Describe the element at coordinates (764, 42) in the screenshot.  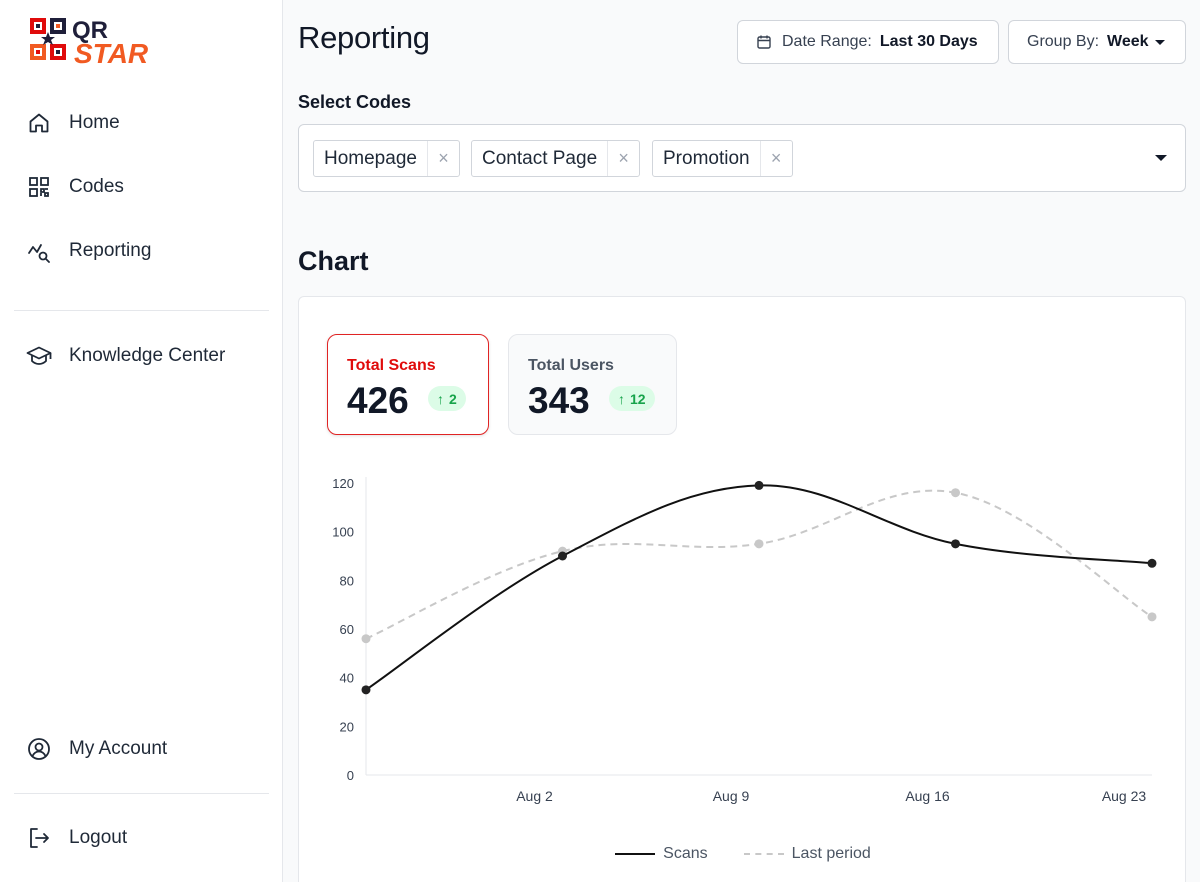
I see `calendar-icon` at that location.